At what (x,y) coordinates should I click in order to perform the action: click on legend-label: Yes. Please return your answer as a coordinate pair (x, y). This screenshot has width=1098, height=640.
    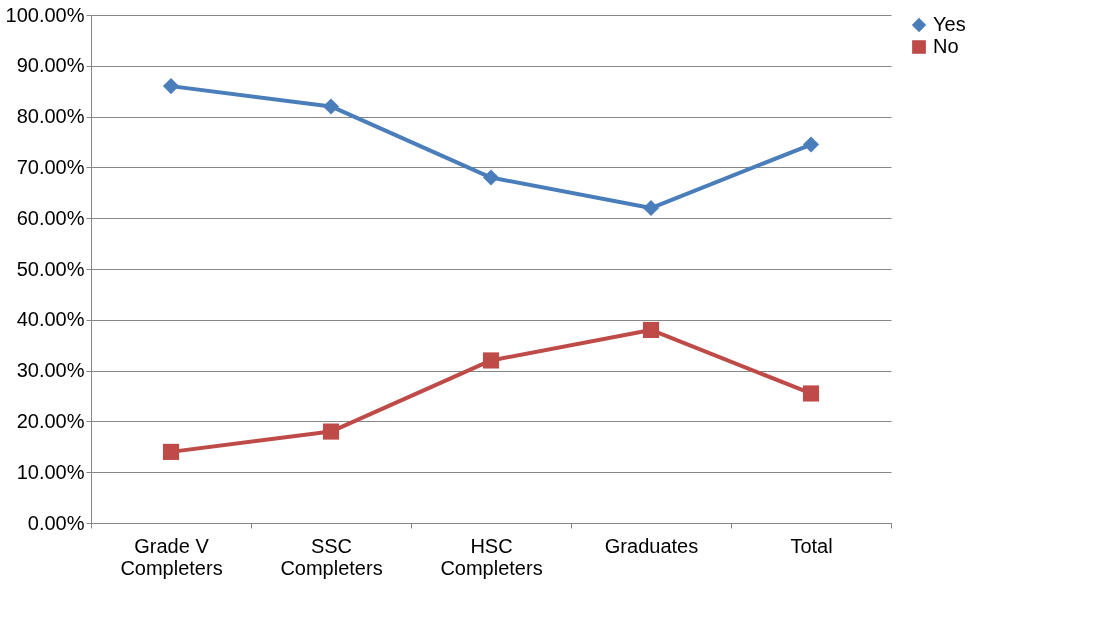
    Looking at the image, I should click on (949, 24).